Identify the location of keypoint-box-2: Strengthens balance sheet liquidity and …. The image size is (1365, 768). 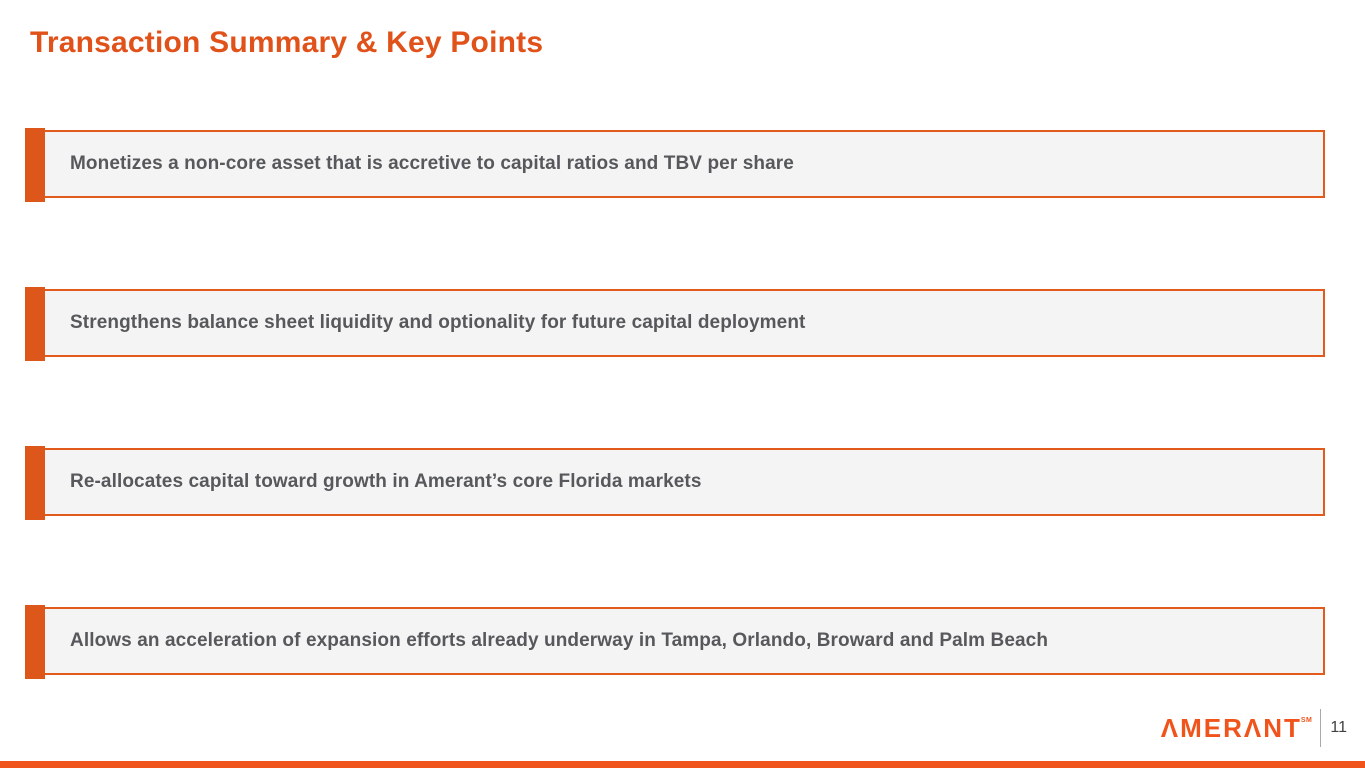
(675, 324).